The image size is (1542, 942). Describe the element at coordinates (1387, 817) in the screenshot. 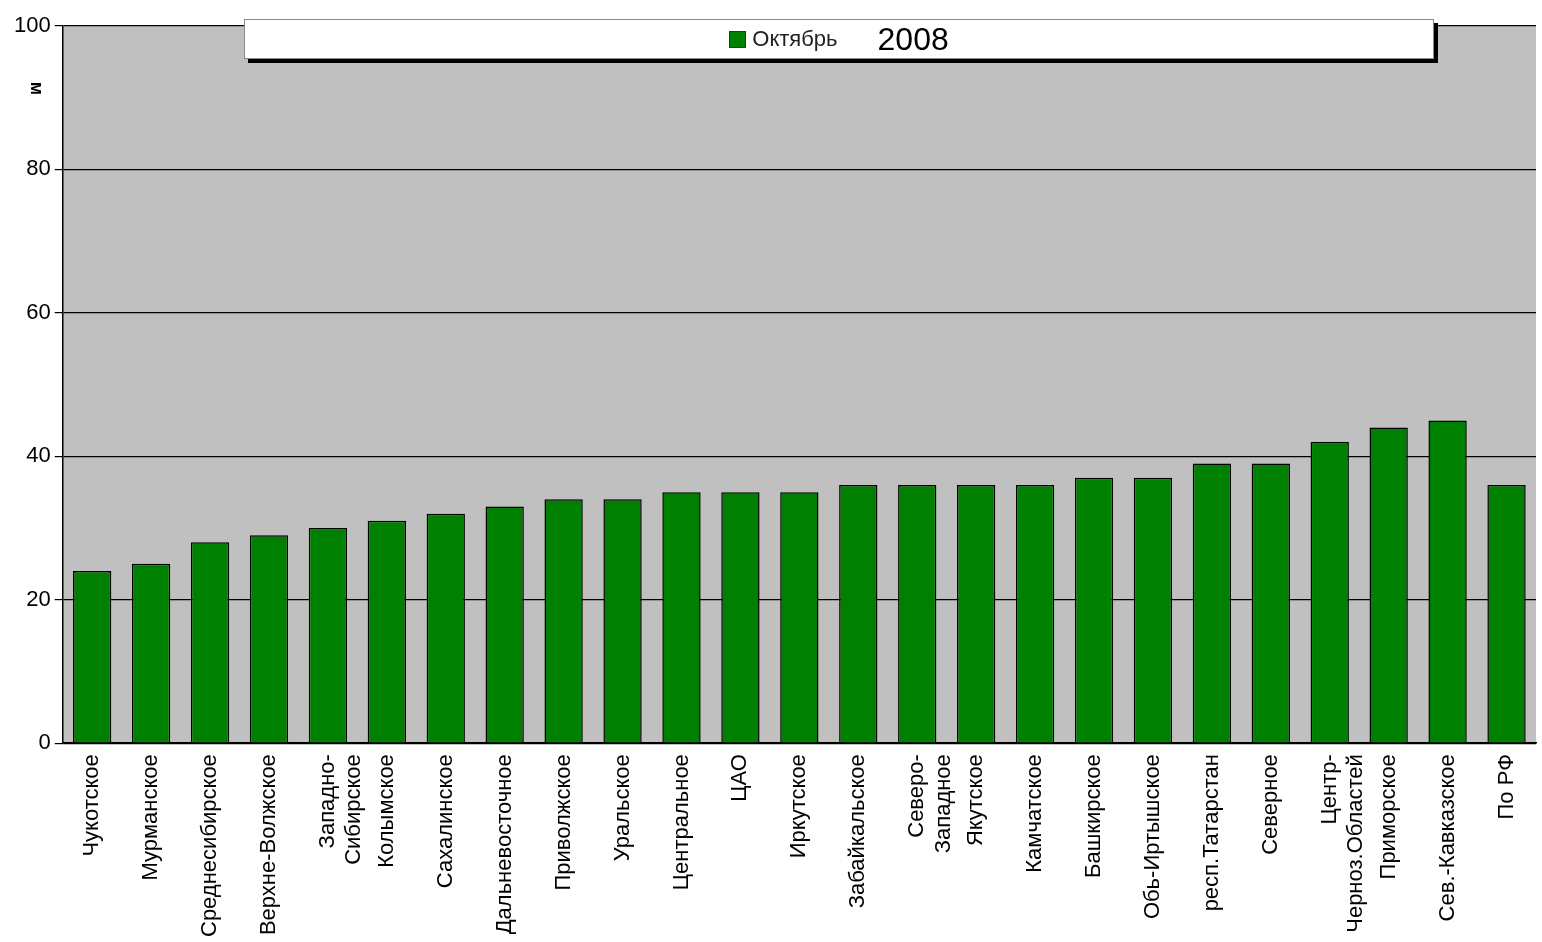

I see `x-tick-label: Приморское` at that location.